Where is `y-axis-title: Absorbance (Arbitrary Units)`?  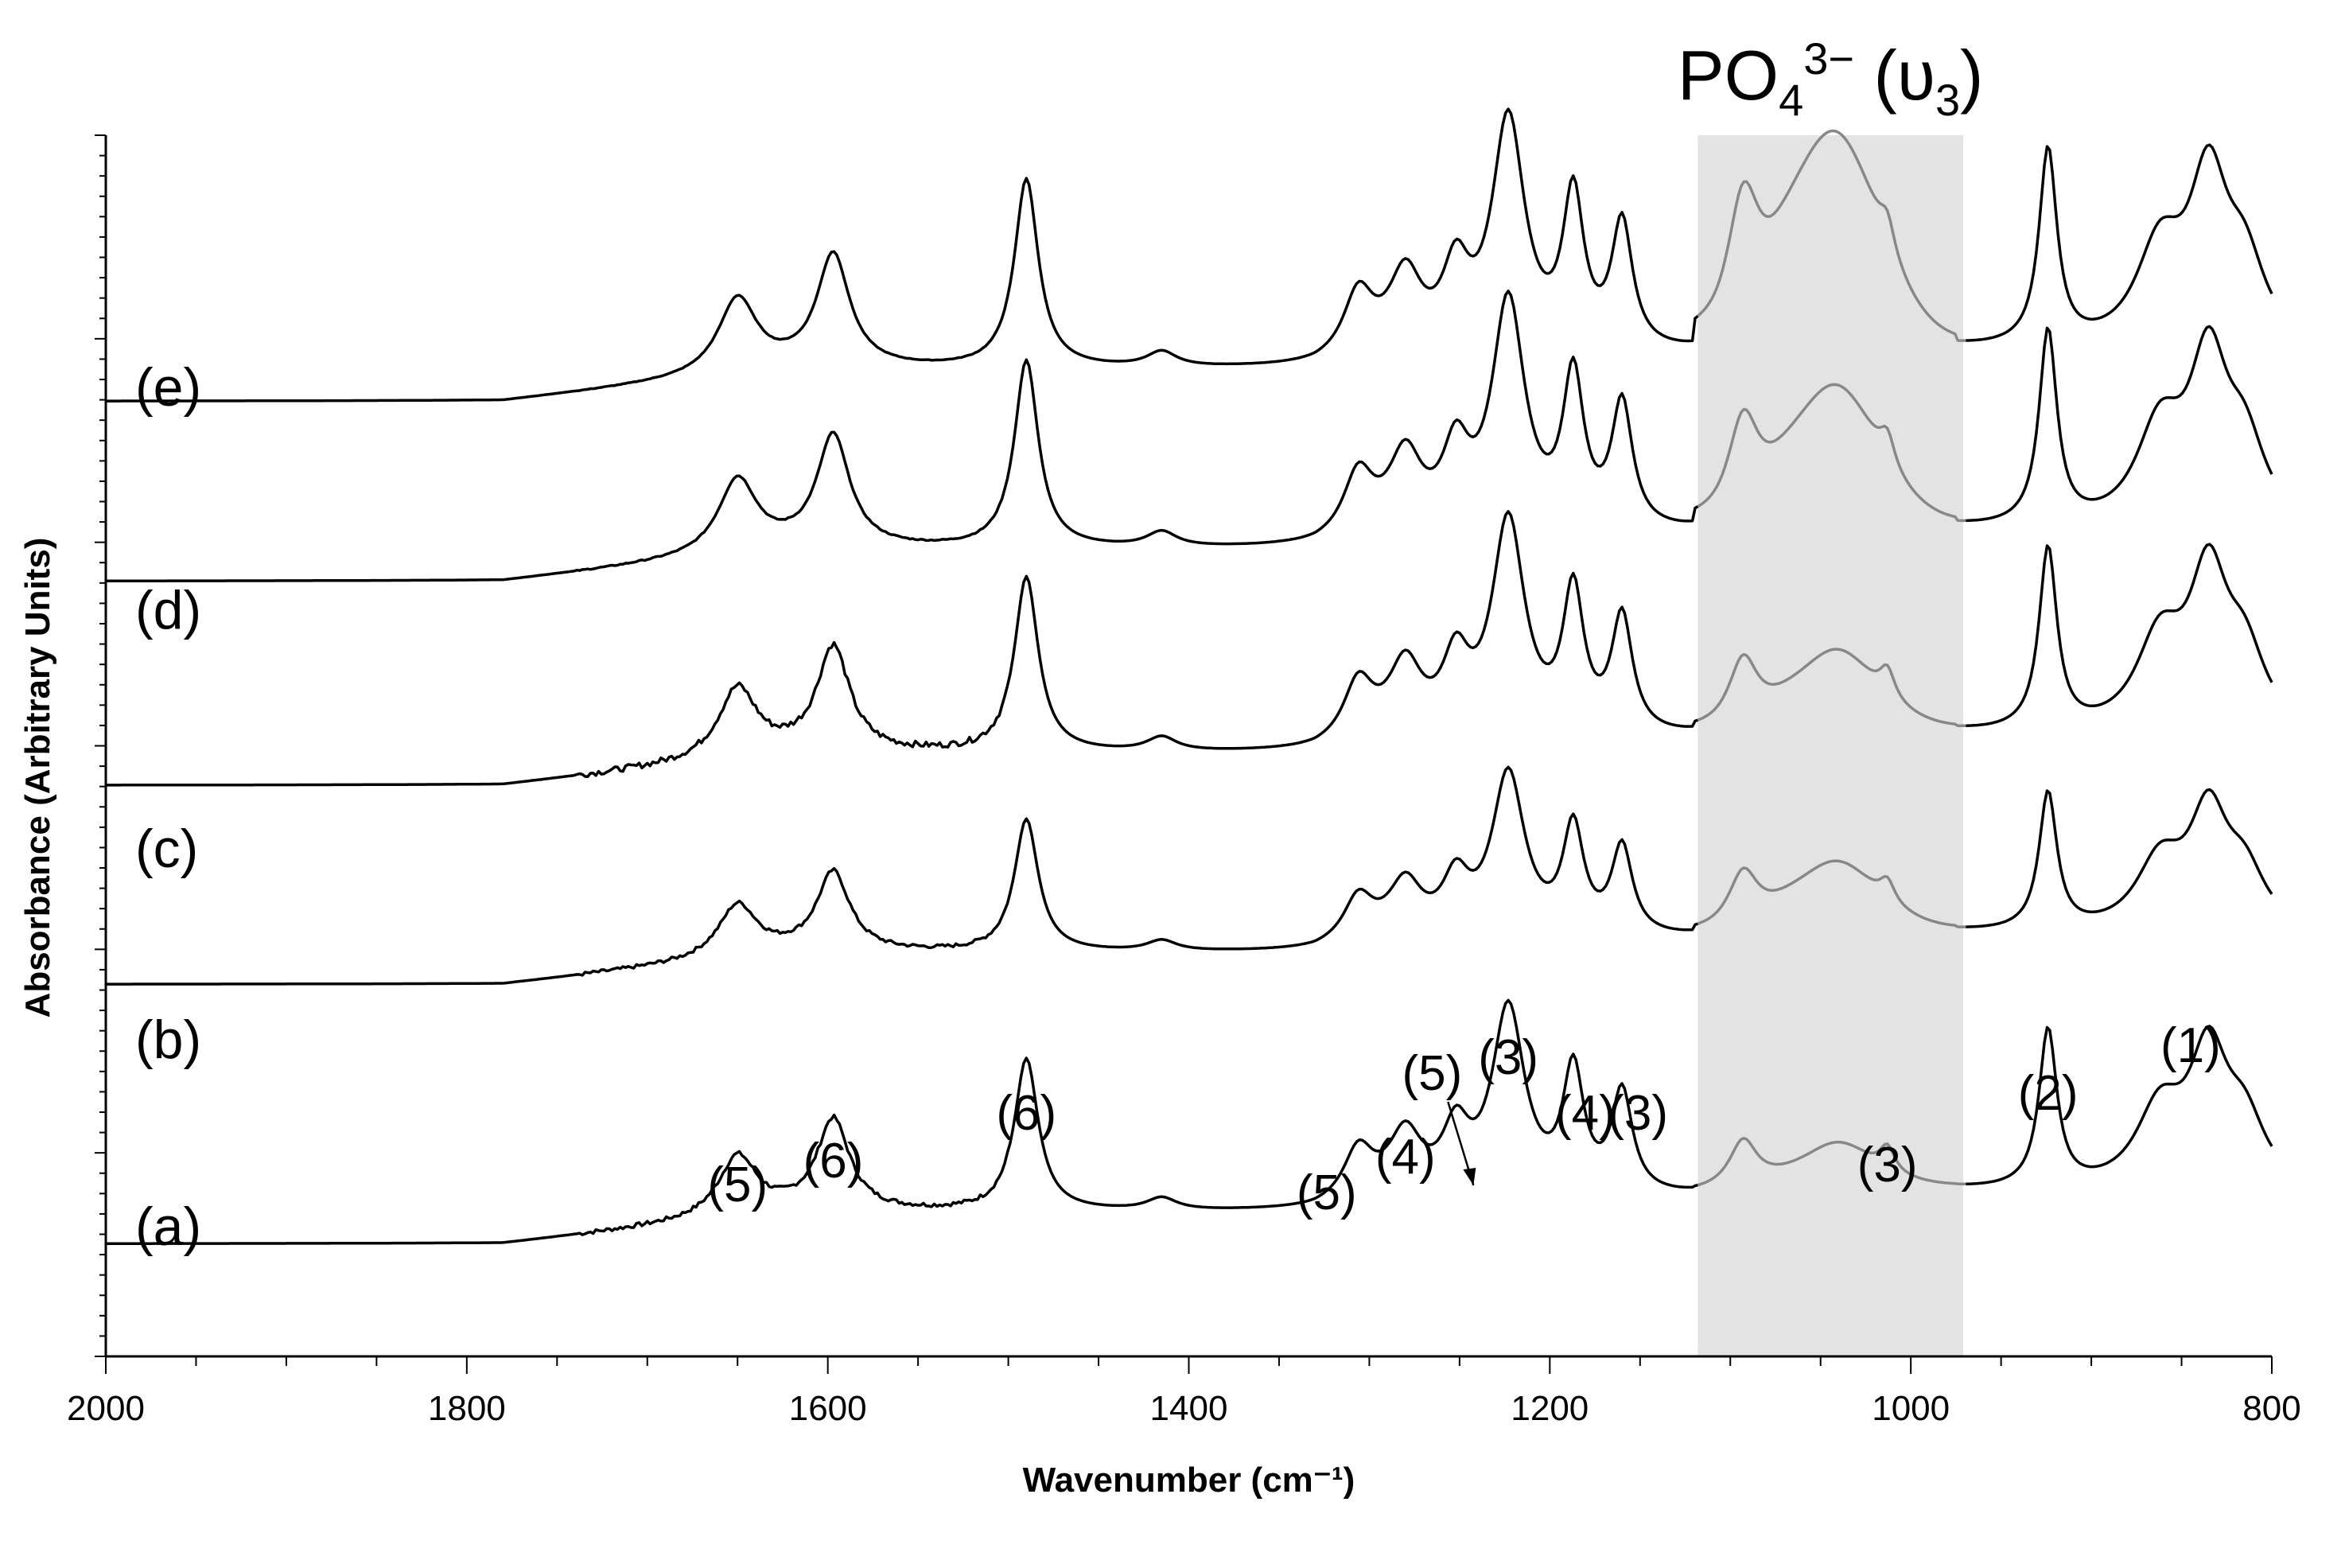 y-axis-title: Absorbance (Arbitrary Units) is located at coordinates (37, 778).